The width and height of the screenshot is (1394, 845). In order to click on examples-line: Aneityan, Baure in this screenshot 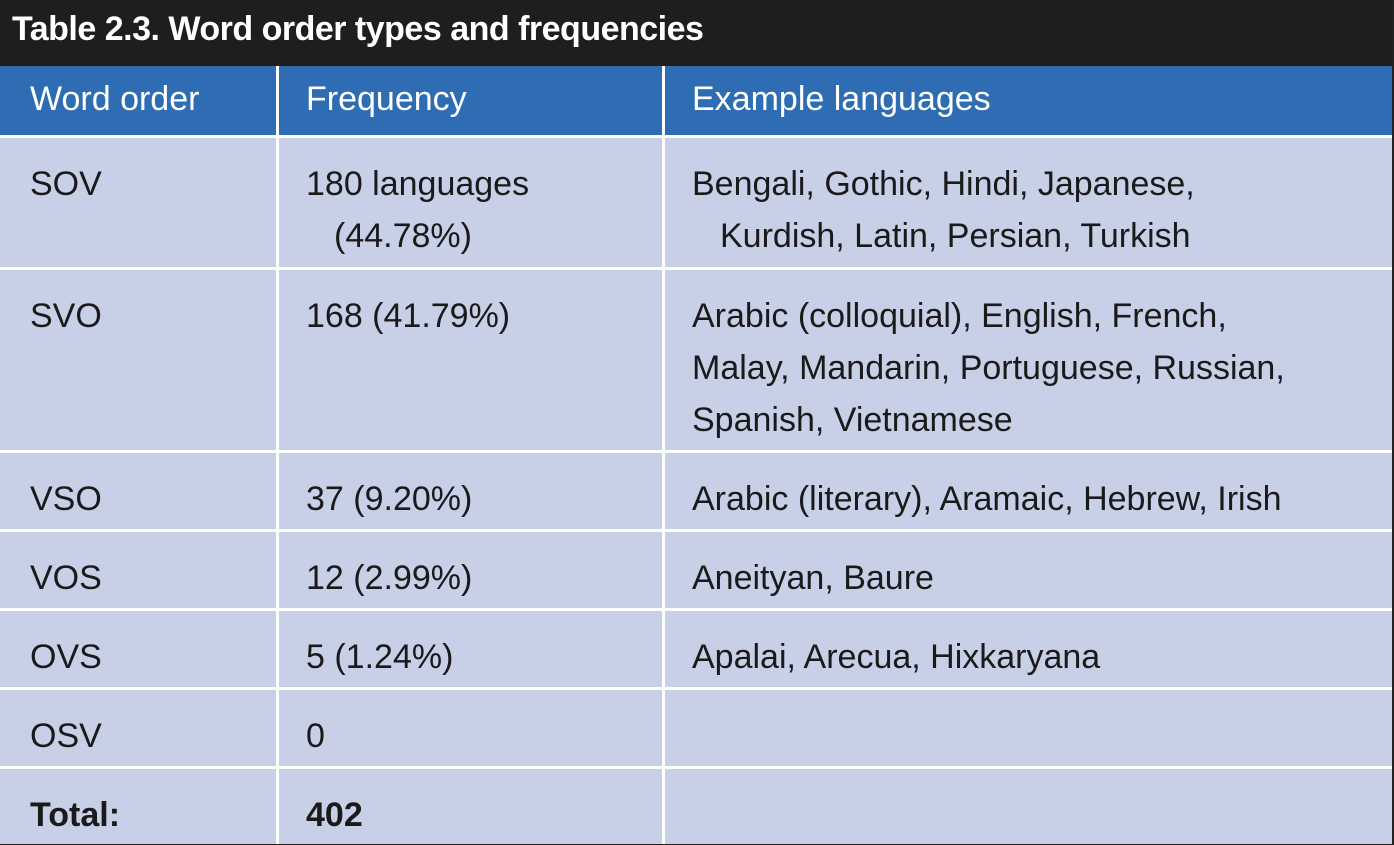, I will do `click(813, 578)`.